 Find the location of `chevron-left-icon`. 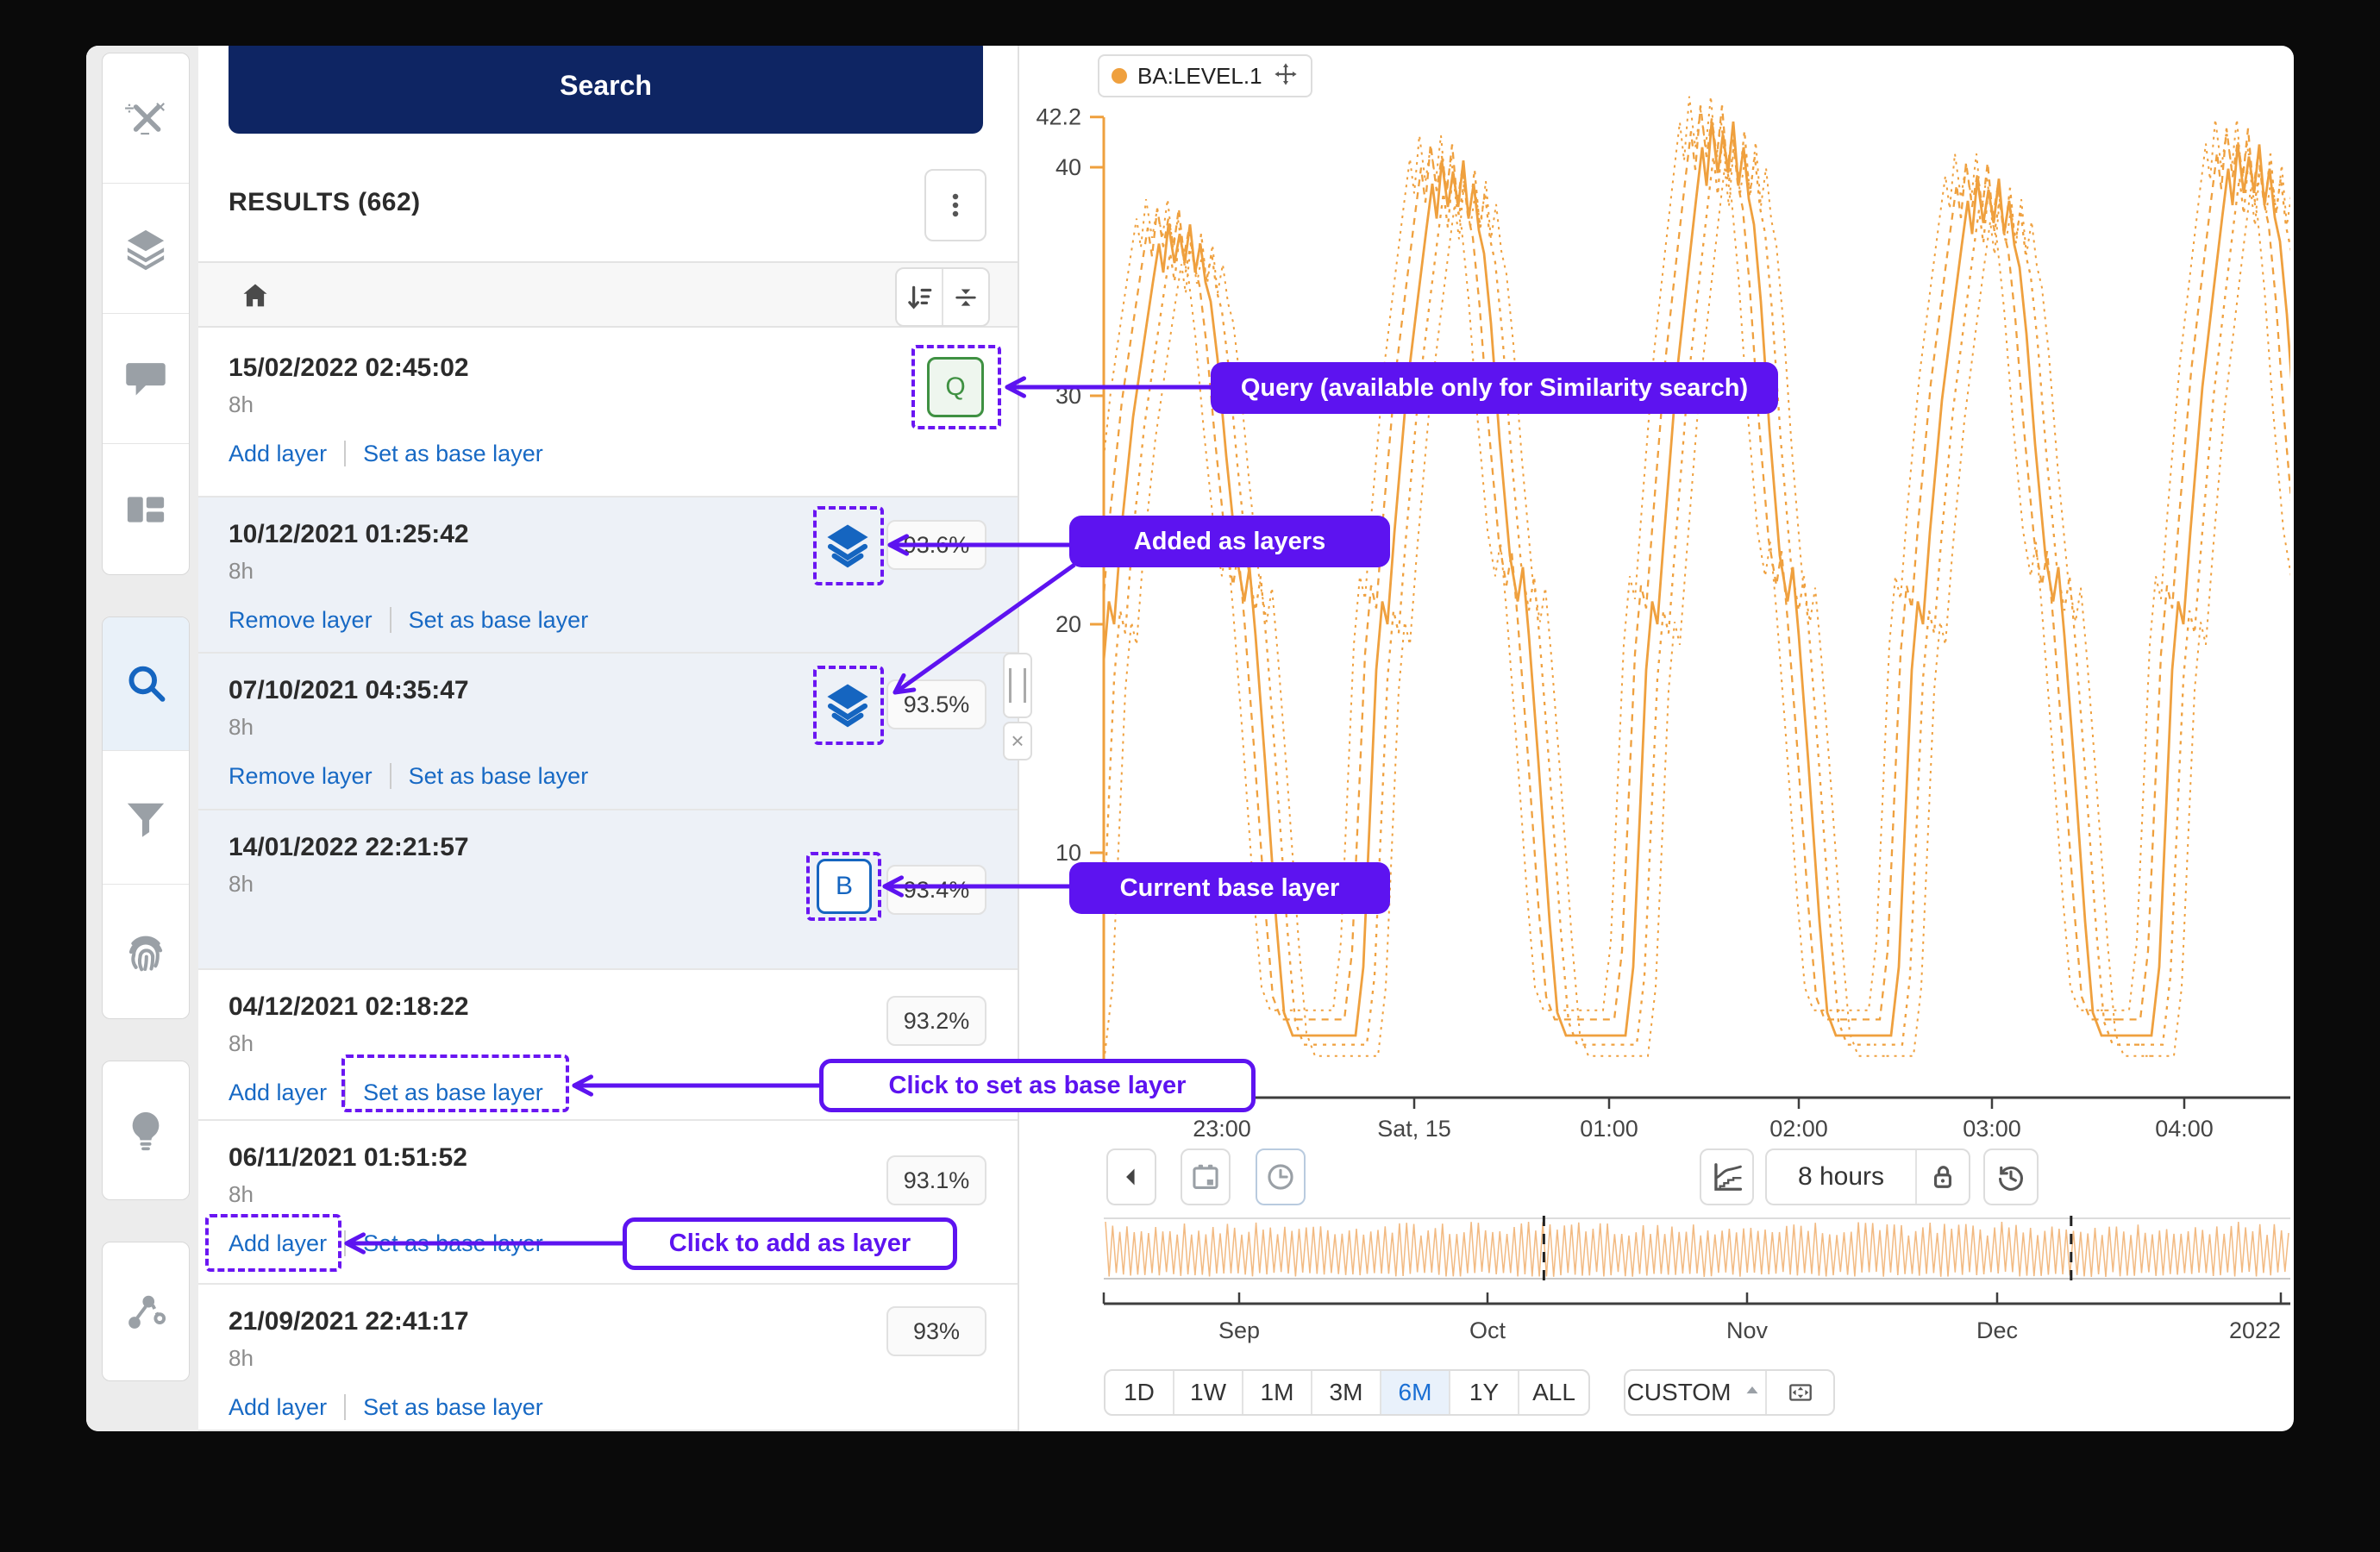

chevron-left-icon is located at coordinates (1130, 1177).